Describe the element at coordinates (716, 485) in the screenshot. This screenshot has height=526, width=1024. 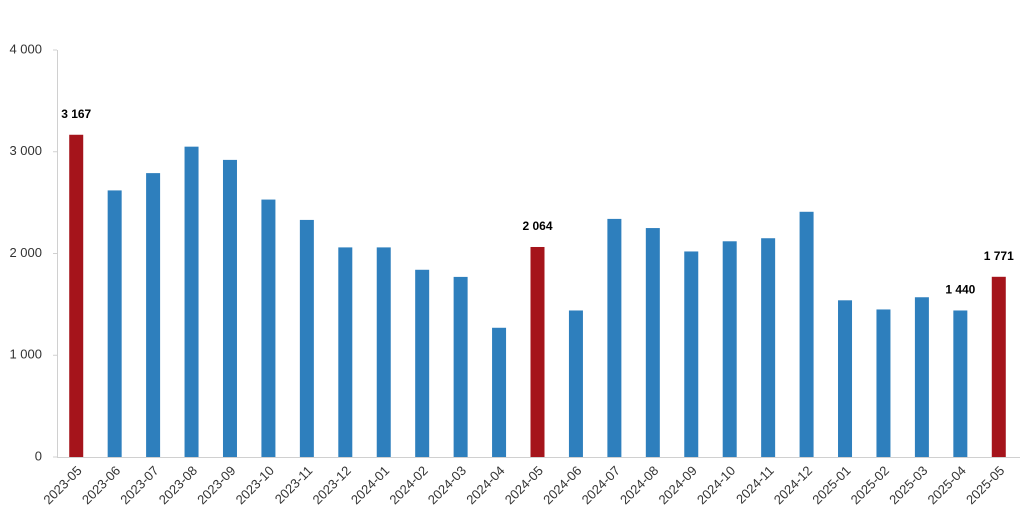
I see `x-tick-label: 2024-10` at that location.